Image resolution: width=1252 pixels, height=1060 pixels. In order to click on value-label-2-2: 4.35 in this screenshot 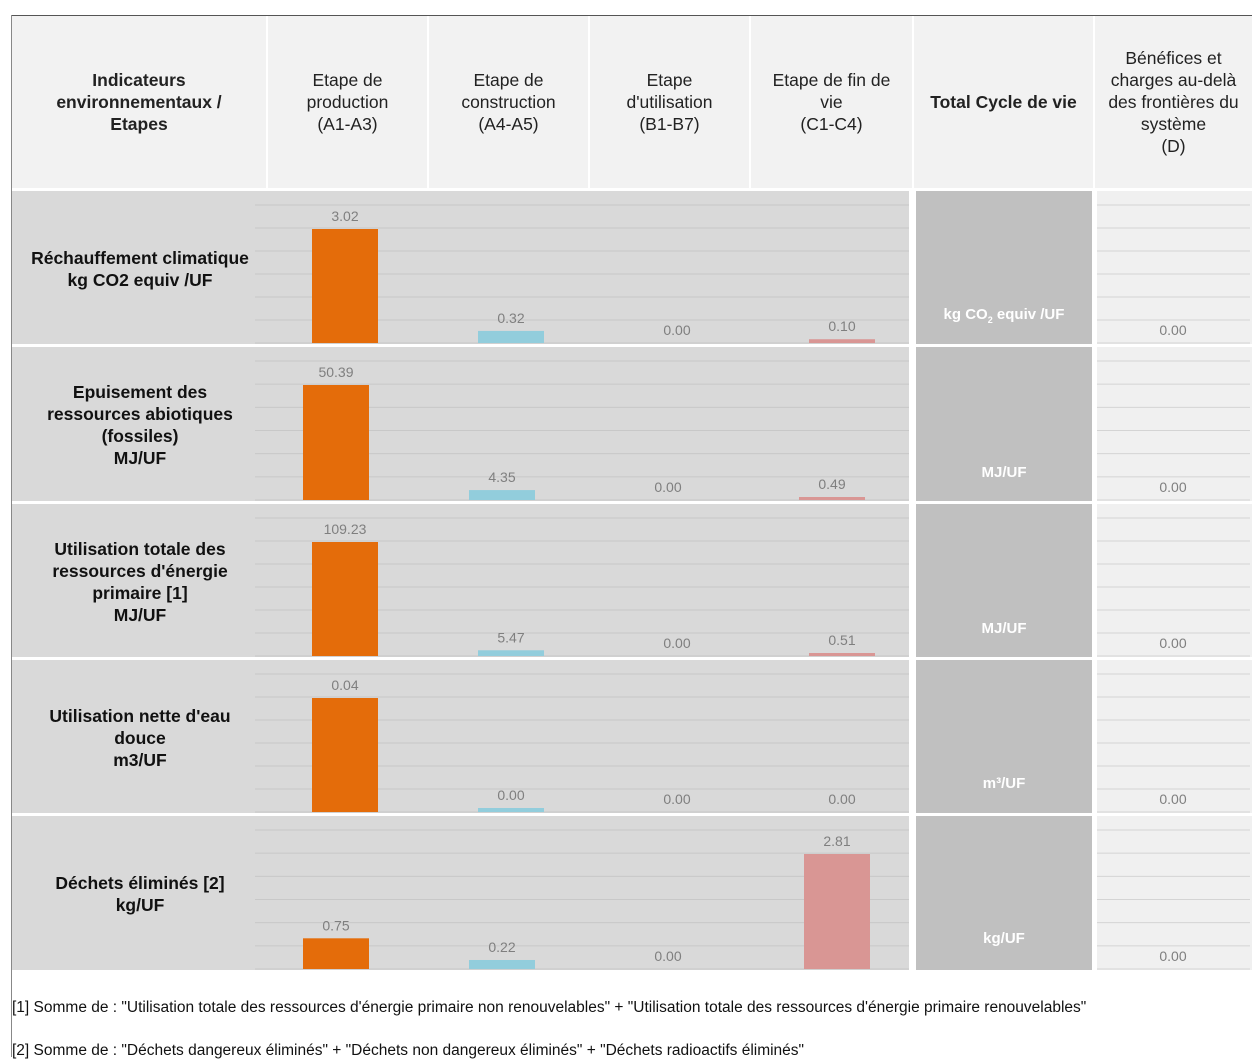, I will do `click(501, 477)`.